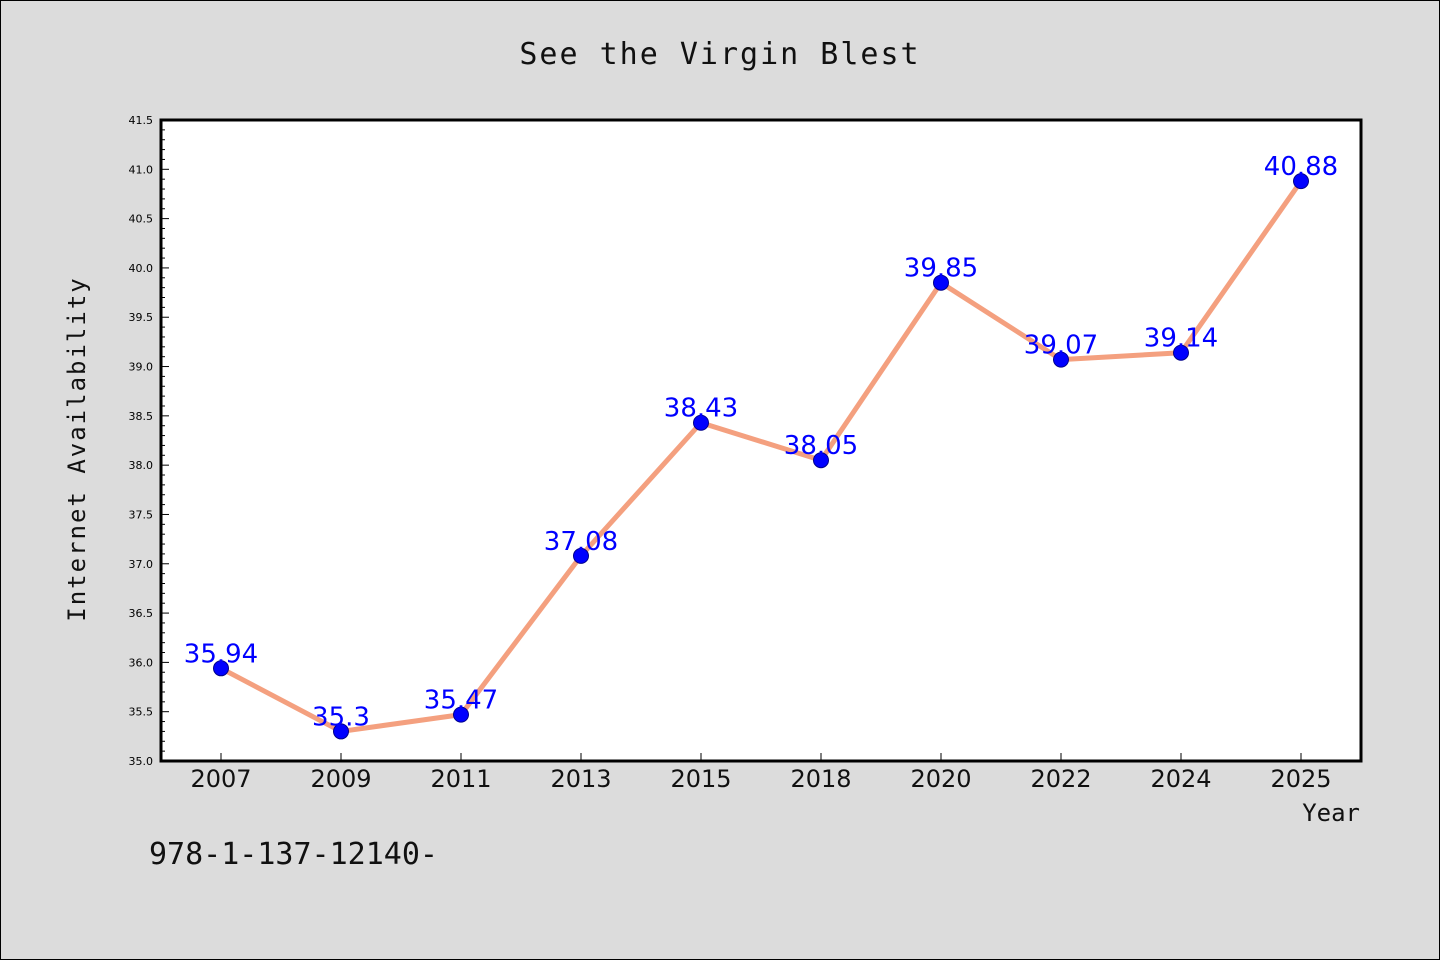  Describe the element at coordinates (141, 465) in the screenshot. I see `y-tick-label: 38.0` at that location.